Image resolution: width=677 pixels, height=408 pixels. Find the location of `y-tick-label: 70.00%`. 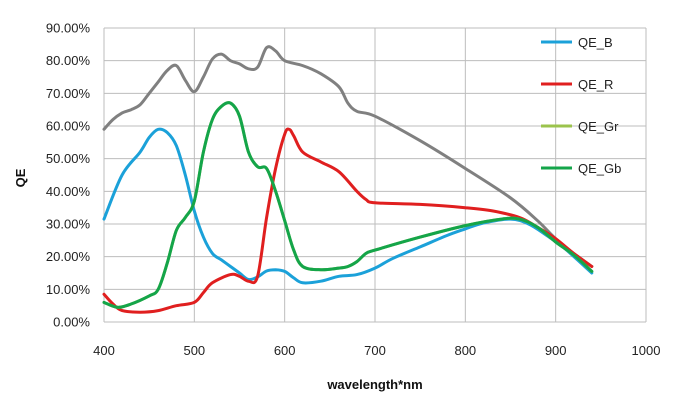

y-tick-label: 70.00% is located at coordinates (68, 93).